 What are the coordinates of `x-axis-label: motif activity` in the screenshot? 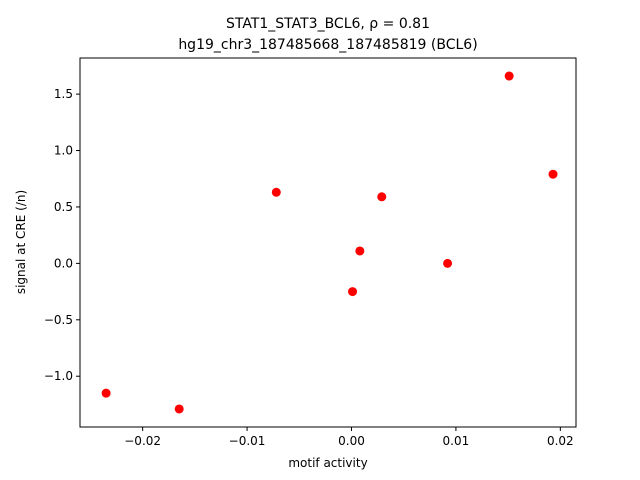 It's located at (327, 463).